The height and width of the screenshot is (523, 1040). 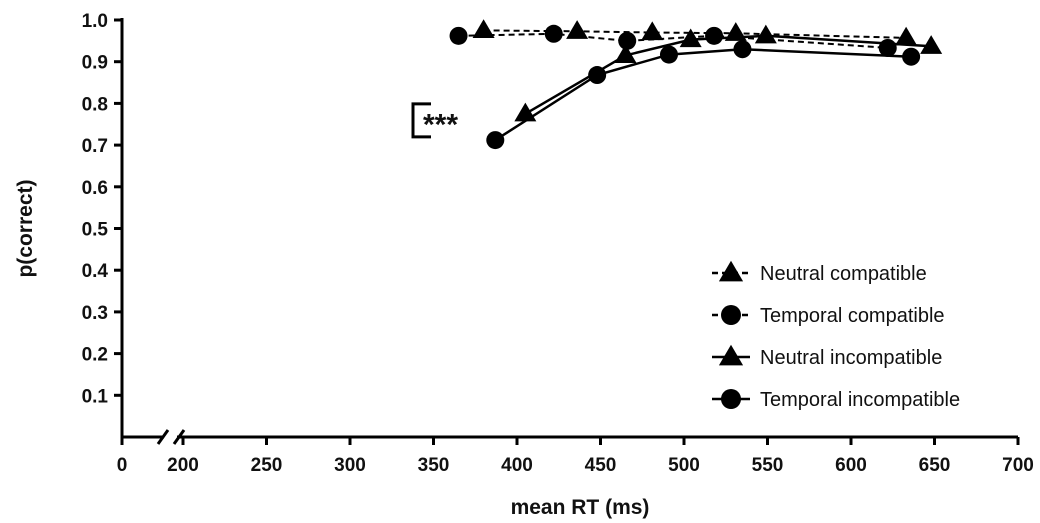 I want to click on y-tick-label: 0.3, so click(x=95, y=313).